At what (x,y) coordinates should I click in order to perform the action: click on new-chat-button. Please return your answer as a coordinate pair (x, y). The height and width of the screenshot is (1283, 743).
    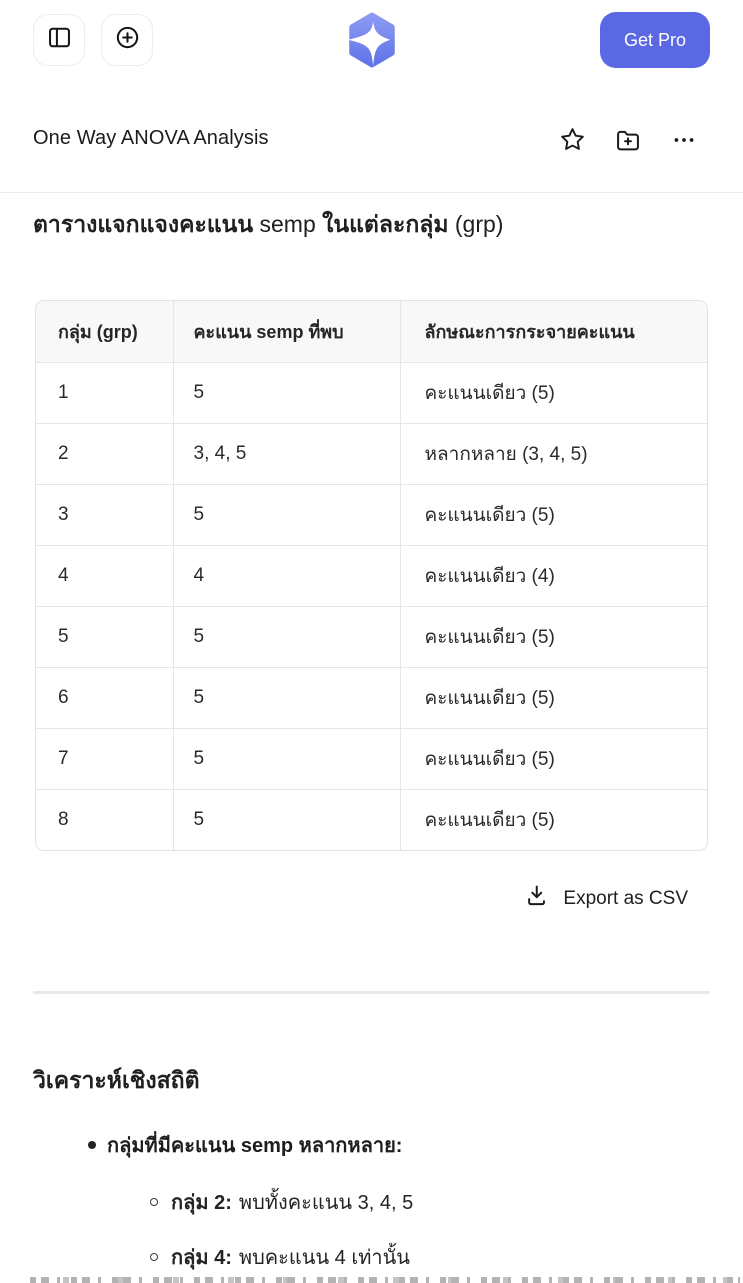
    Looking at the image, I should click on (127, 40).